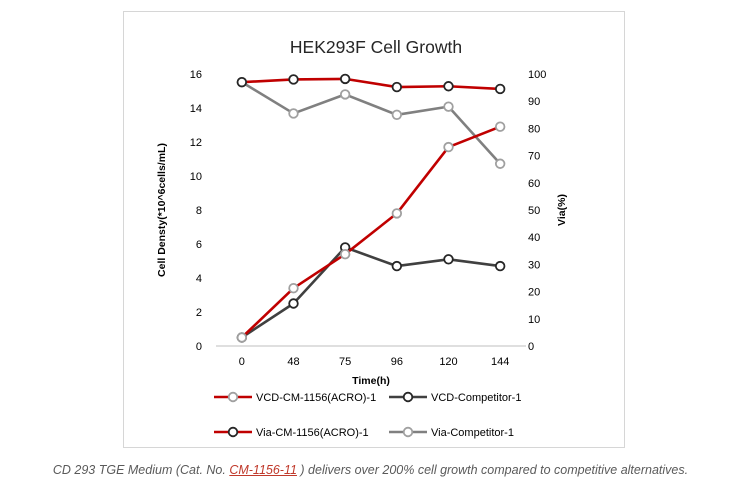  I want to click on x-tick-label: 96, so click(397, 362).